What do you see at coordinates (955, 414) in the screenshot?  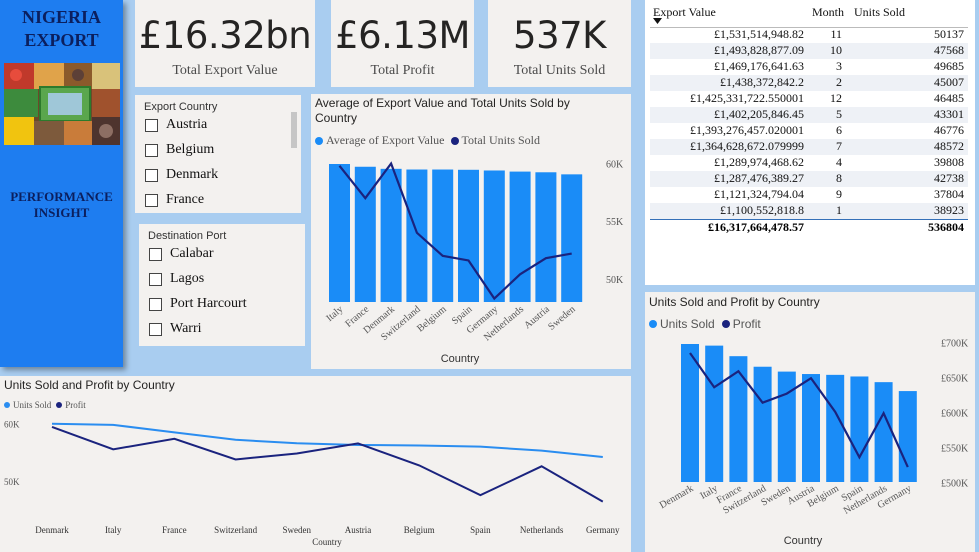 I see `y-tick-label: £600K` at bounding box center [955, 414].